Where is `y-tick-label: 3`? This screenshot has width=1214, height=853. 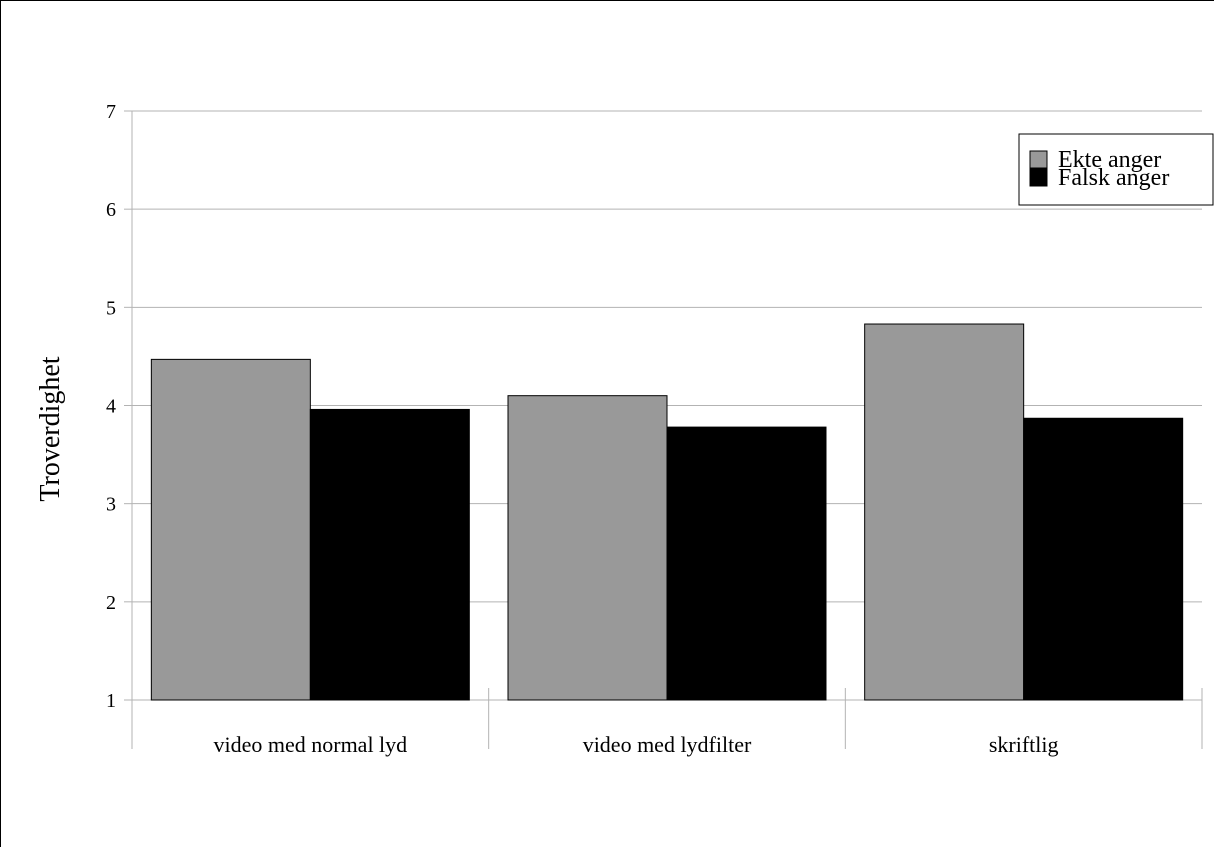 y-tick-label: 3 is located at coordinates (111, 505).